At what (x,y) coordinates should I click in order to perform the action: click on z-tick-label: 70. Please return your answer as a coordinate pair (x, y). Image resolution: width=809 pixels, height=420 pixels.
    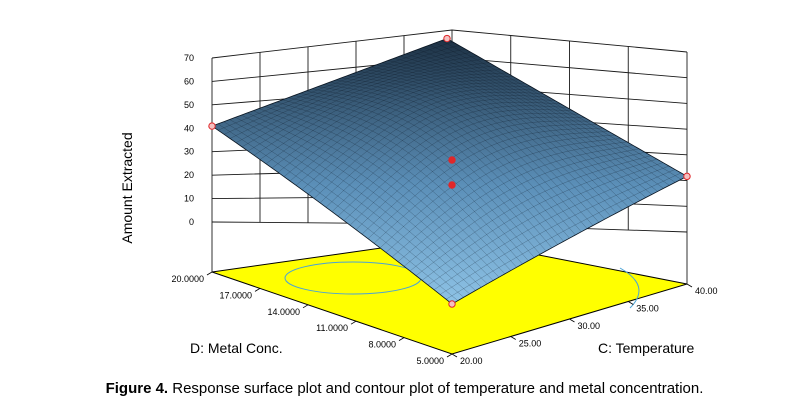
    Looking at the image, I should click on (189, 58).